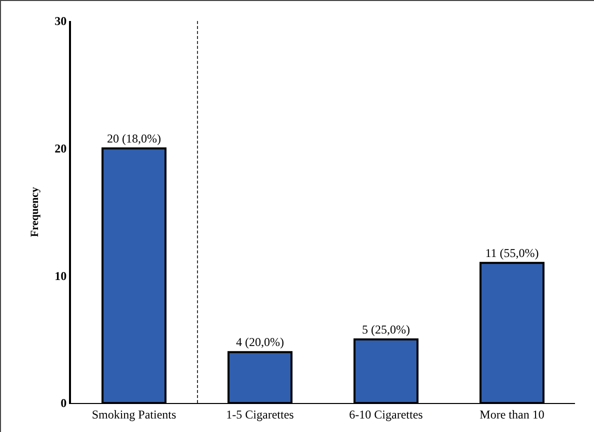 Image resolution: width=594 pixels, height=432 pixels. Describe the element at coordinates (512, 414) in the screenshot. I see `x-tick-label: More than 10` at that location.